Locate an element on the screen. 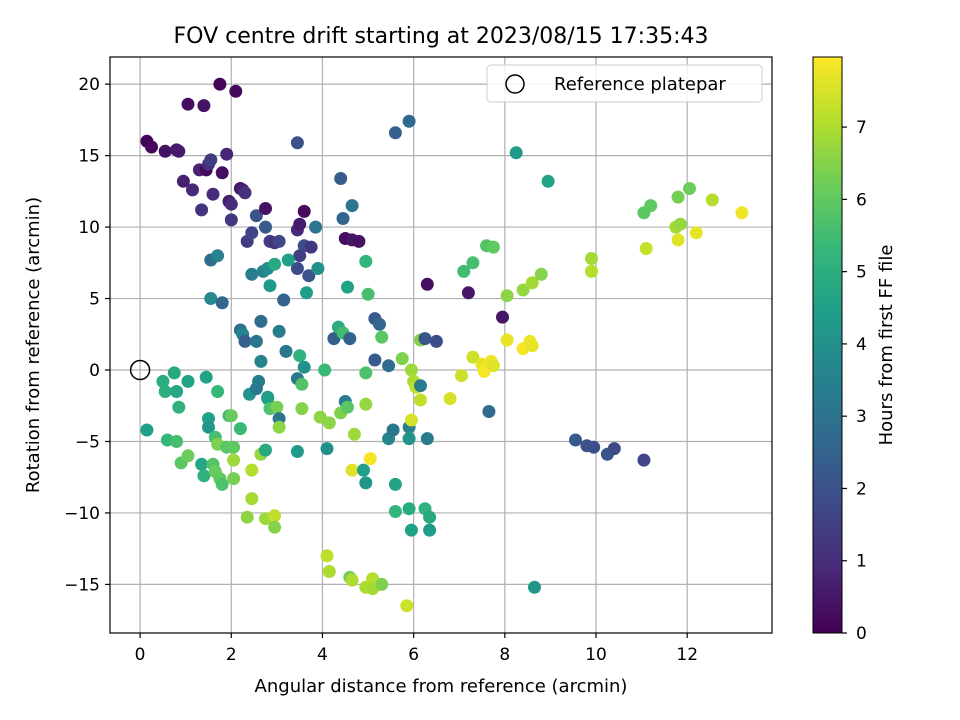  y-tick-label: 0 is located at coordinates (94, 371).